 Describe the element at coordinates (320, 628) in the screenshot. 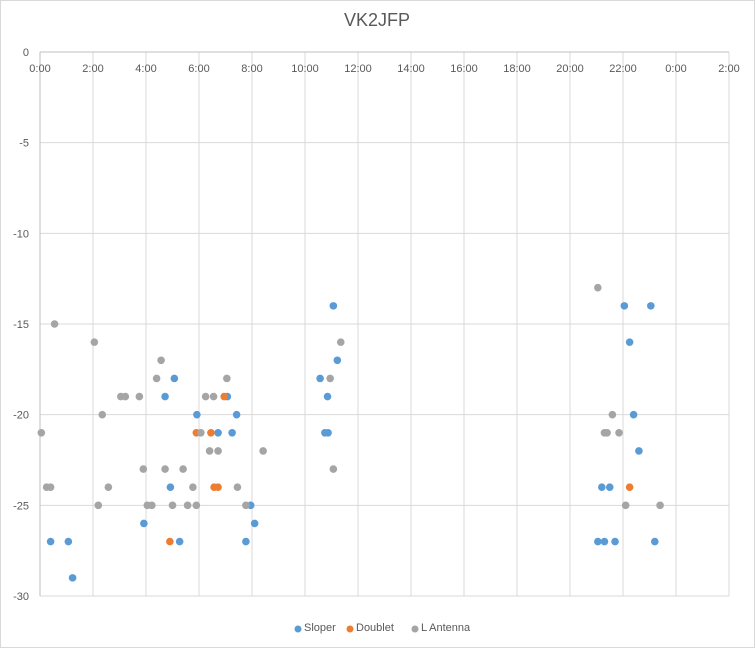

I see `legend-label: Sloper` at that location.